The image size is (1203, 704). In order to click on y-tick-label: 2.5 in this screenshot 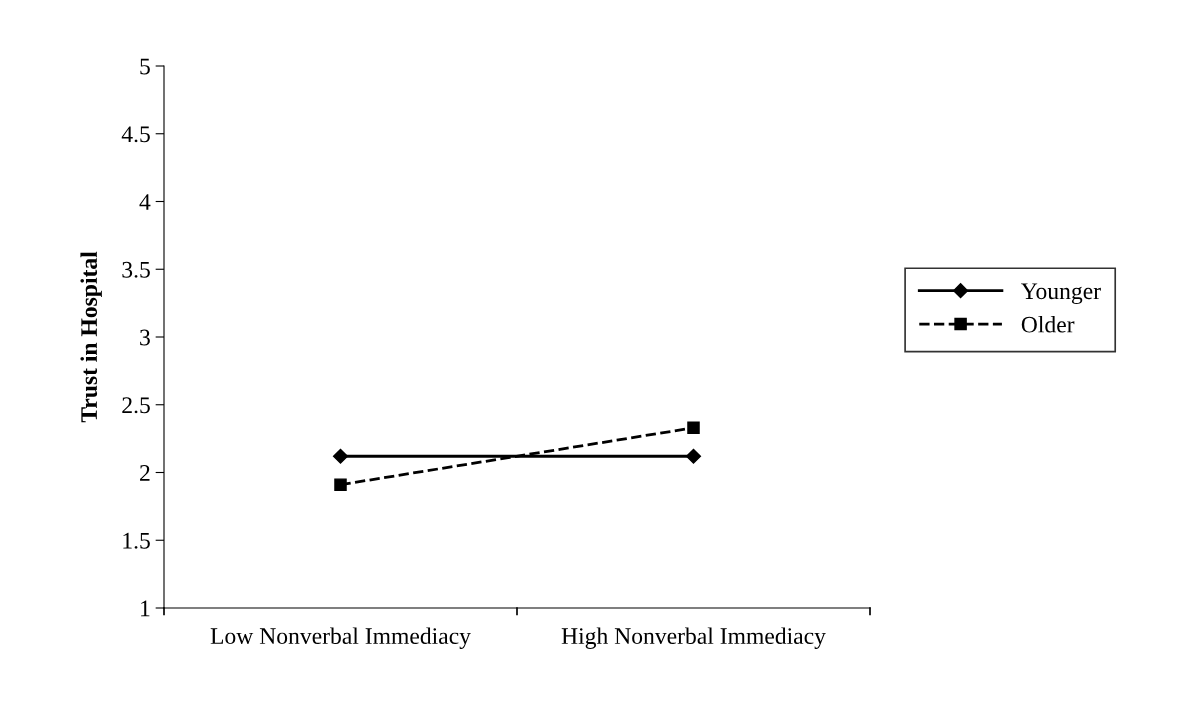, I will do `click(136, 405)`.